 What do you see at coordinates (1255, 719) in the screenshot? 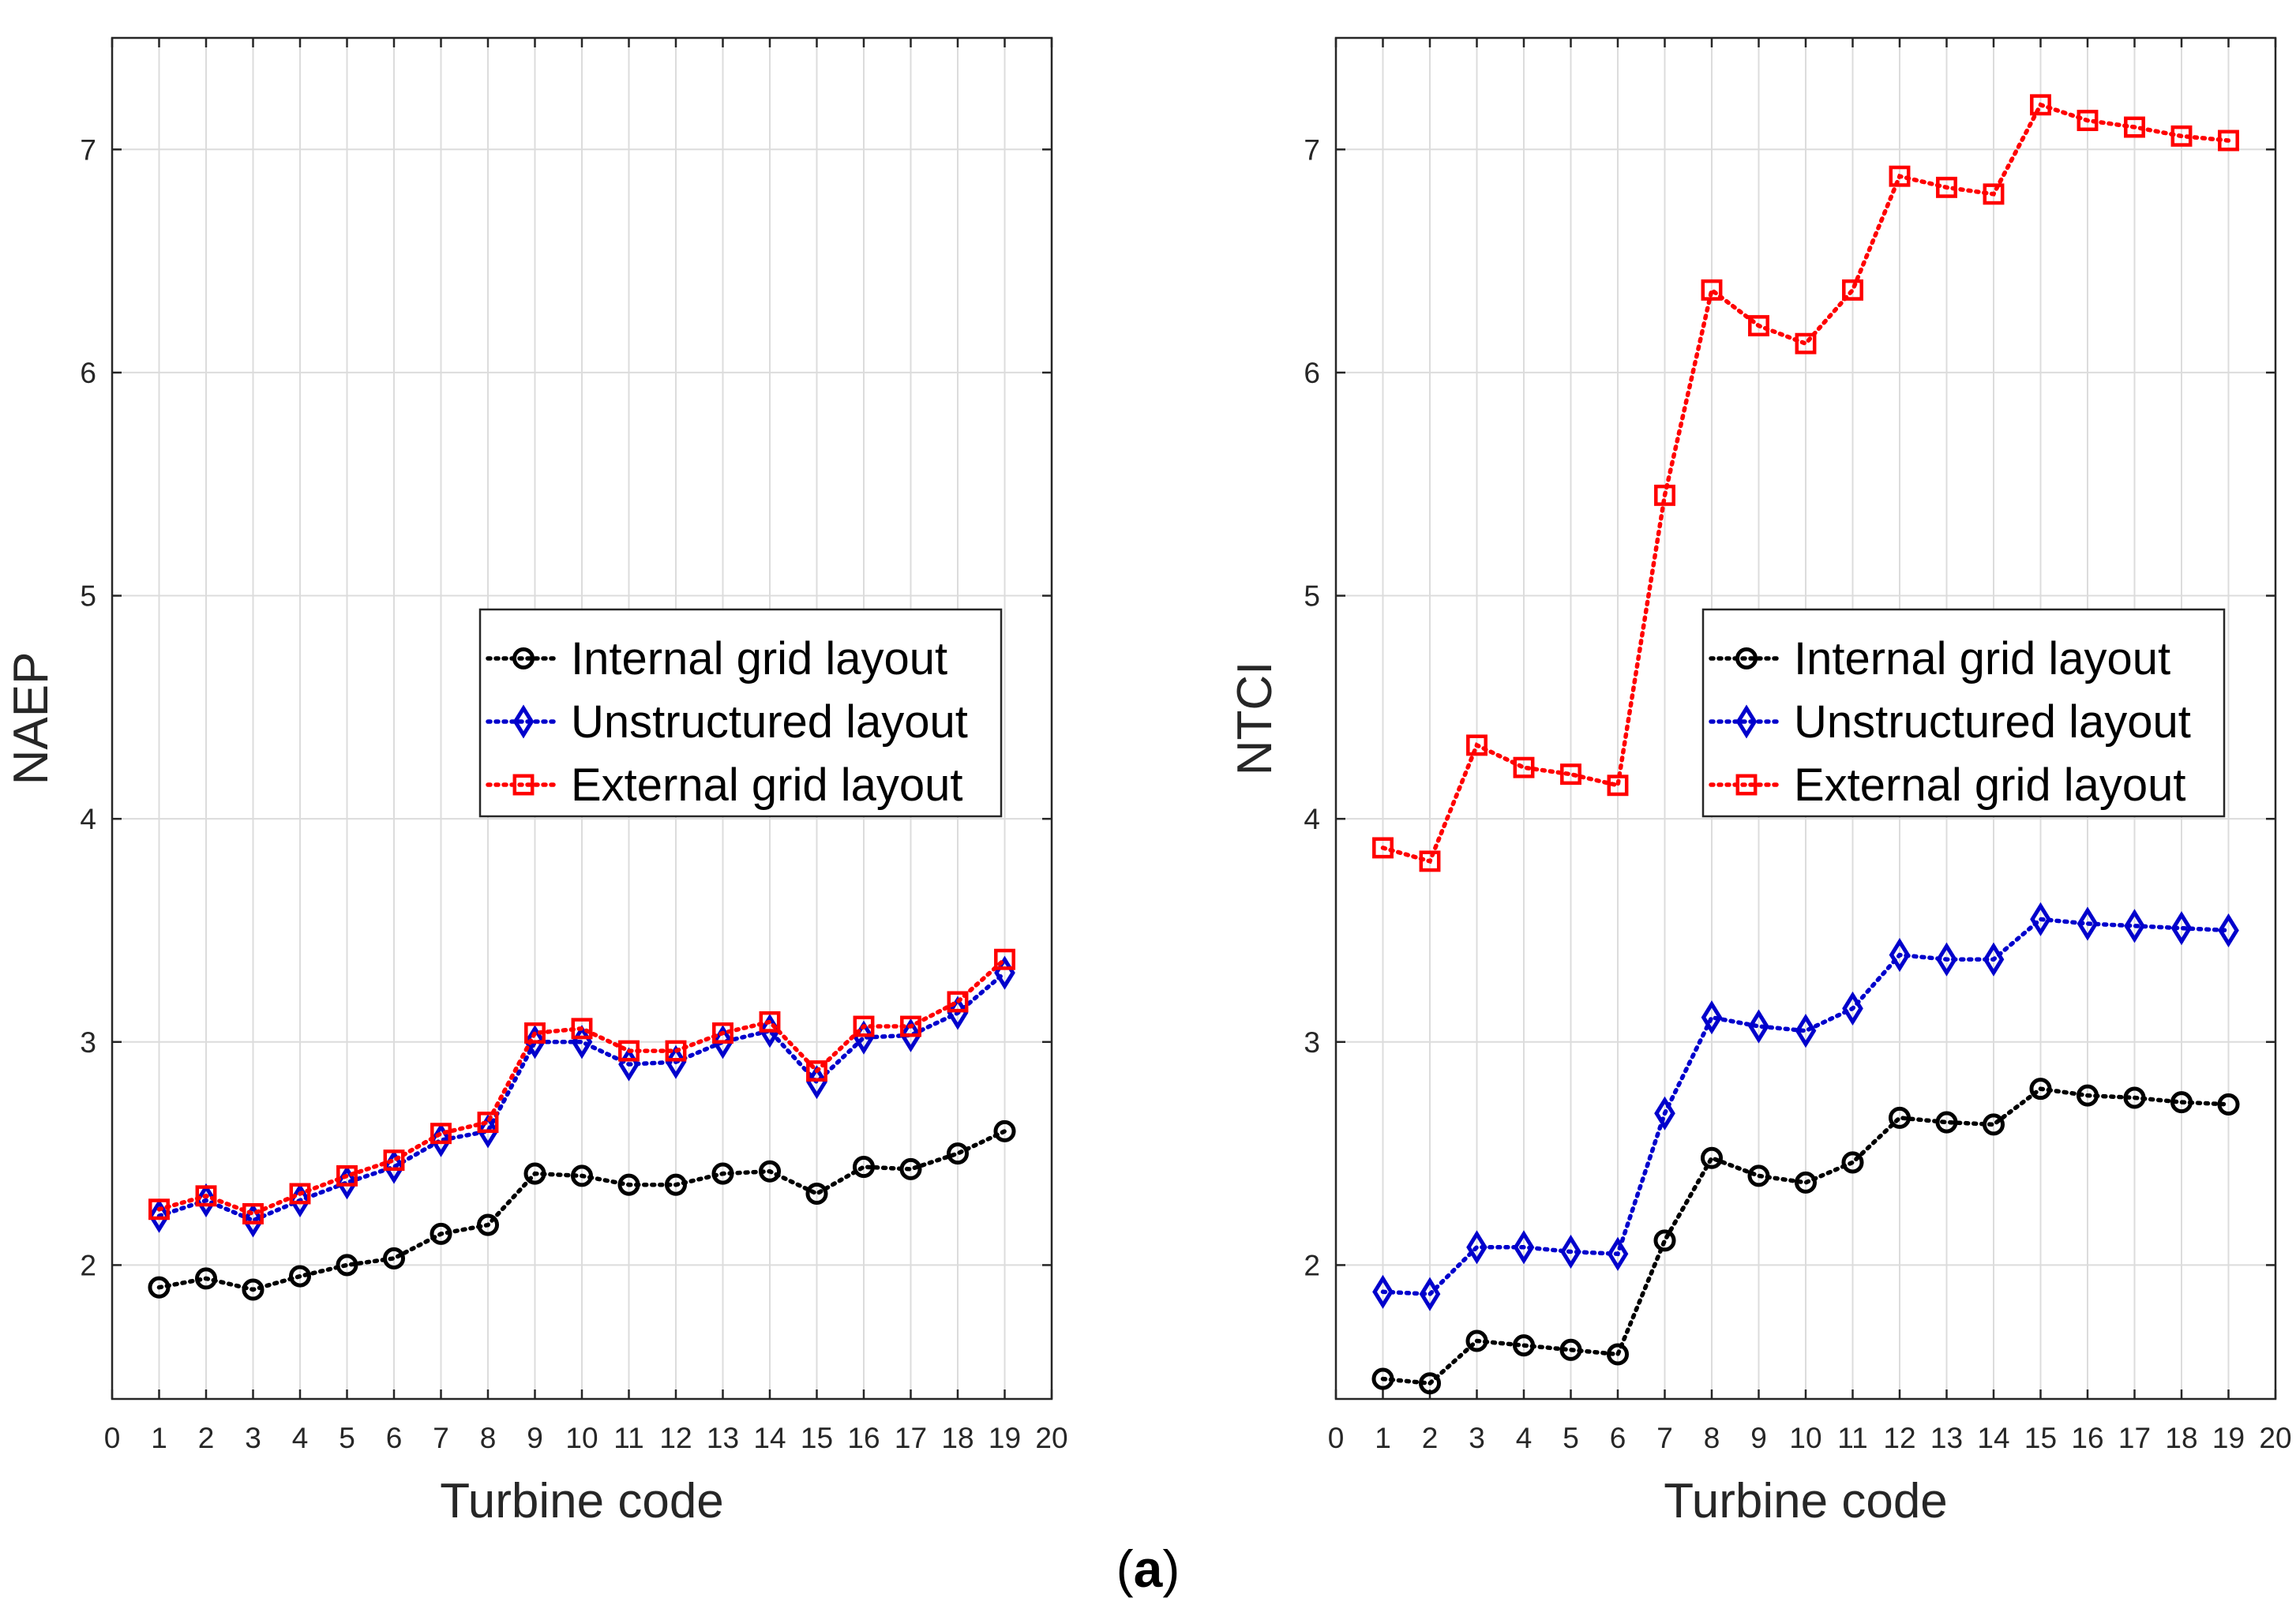
I see `y-axis-label: NTCI` at bounding box center [1255, 719].